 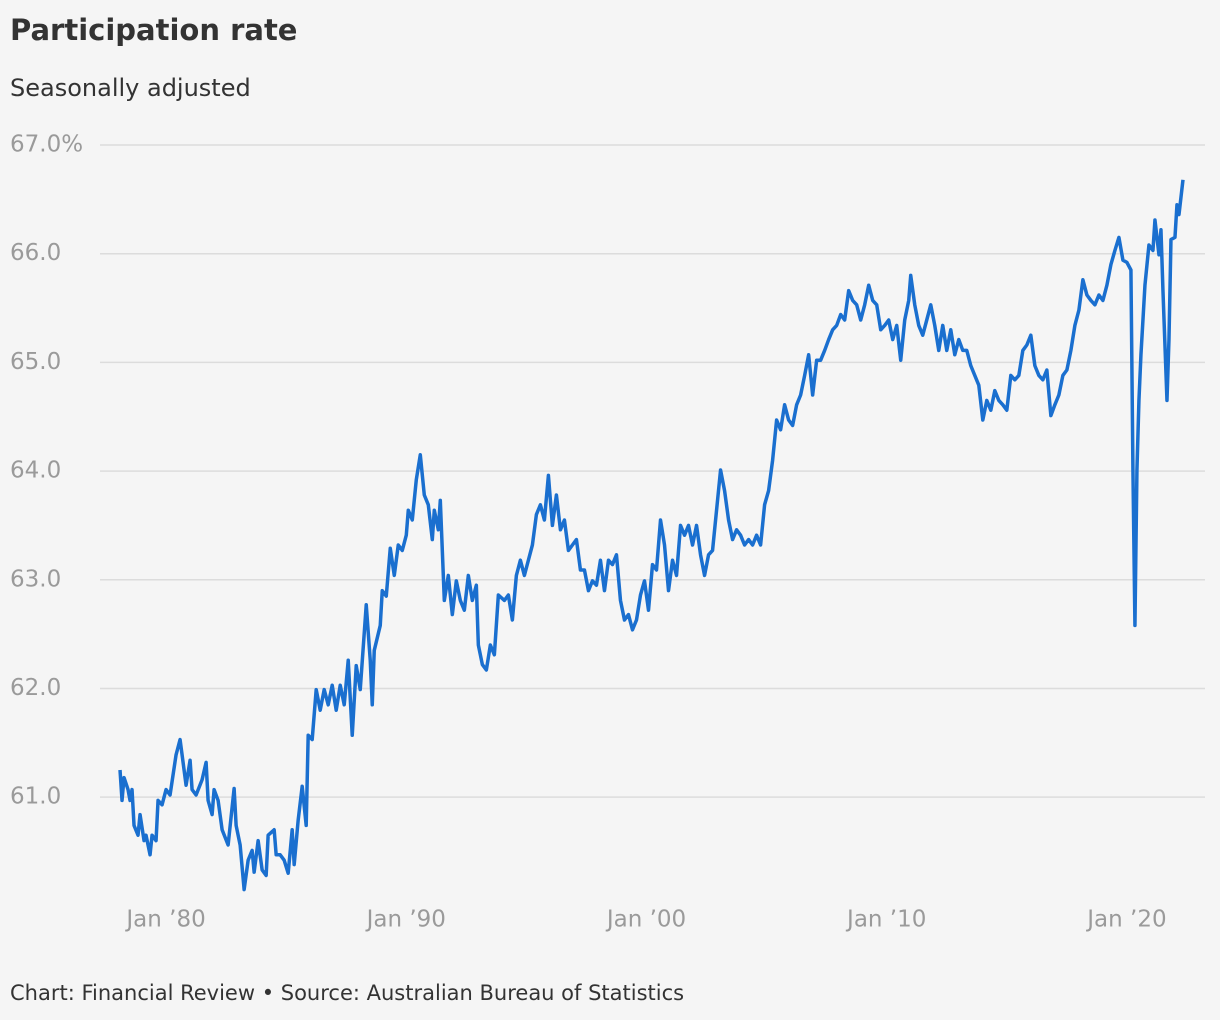 I want to click on y-tick-label: 61.0, so click(x=35, y=797).